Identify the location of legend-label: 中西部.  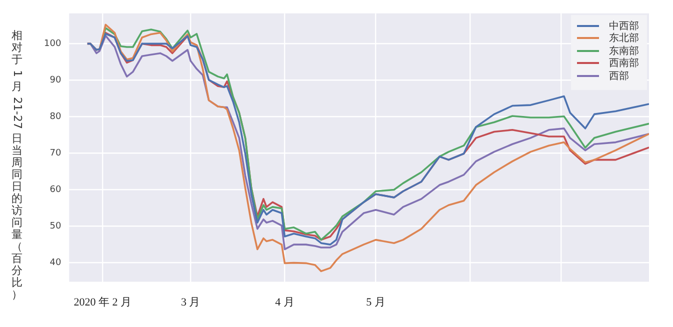
(624, 26).